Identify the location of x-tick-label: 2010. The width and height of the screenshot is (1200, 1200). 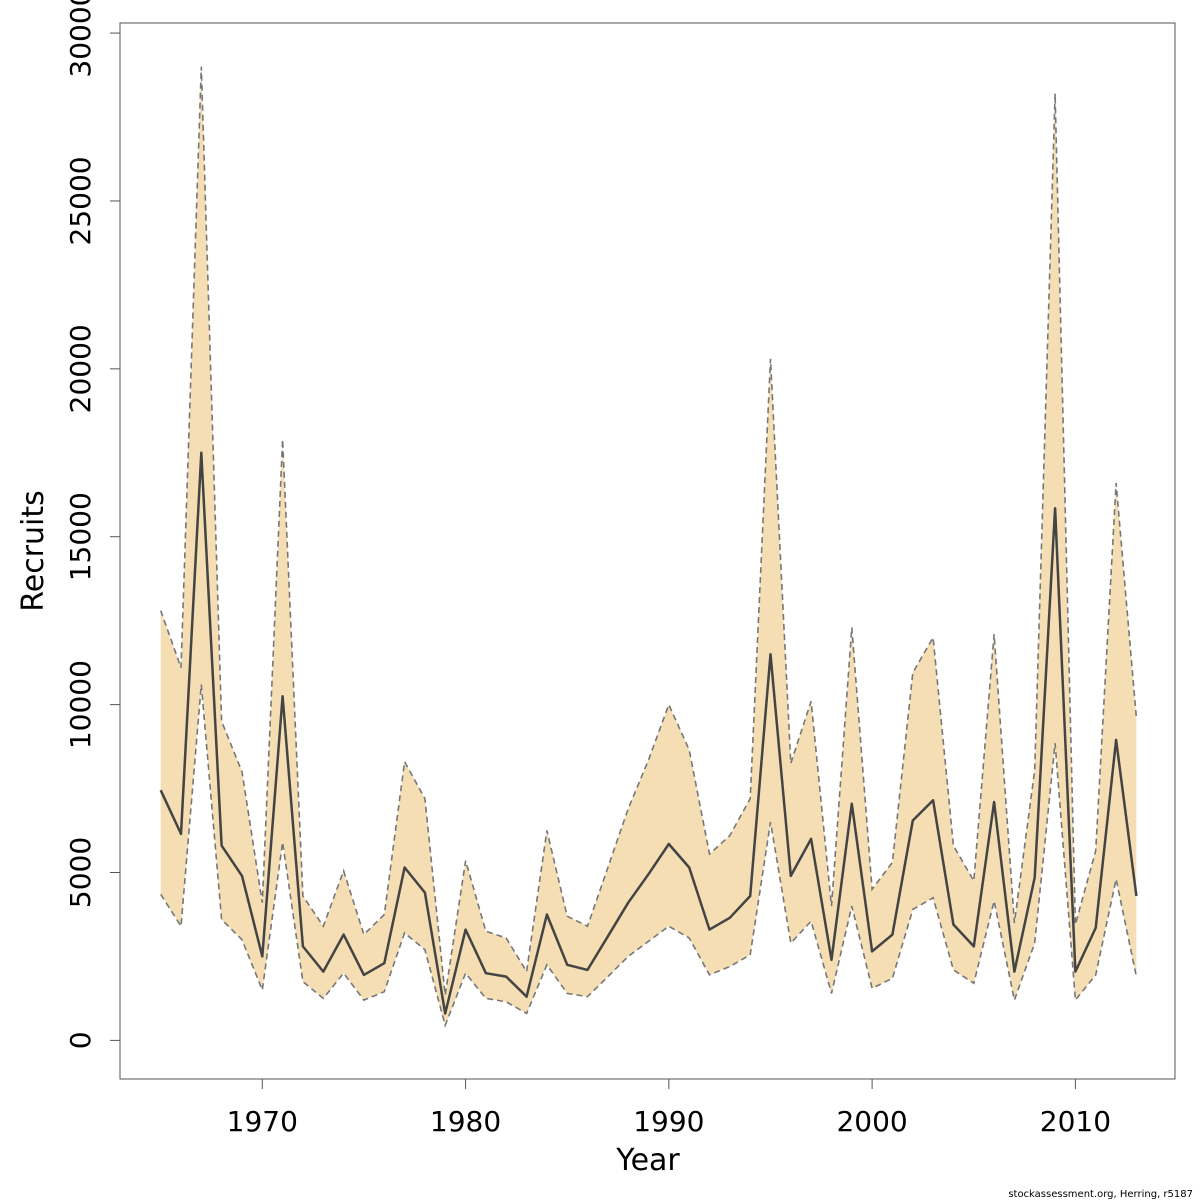
(1075, 1121).